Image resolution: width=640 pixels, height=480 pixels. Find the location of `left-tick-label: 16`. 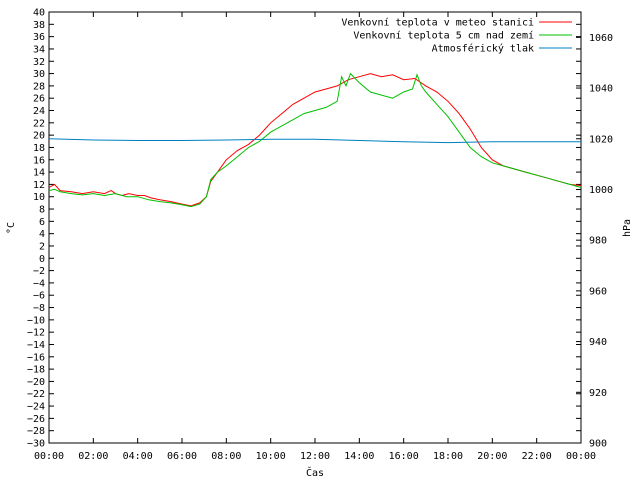

left-tick-label: 16 is located at coordinates (39, 160).